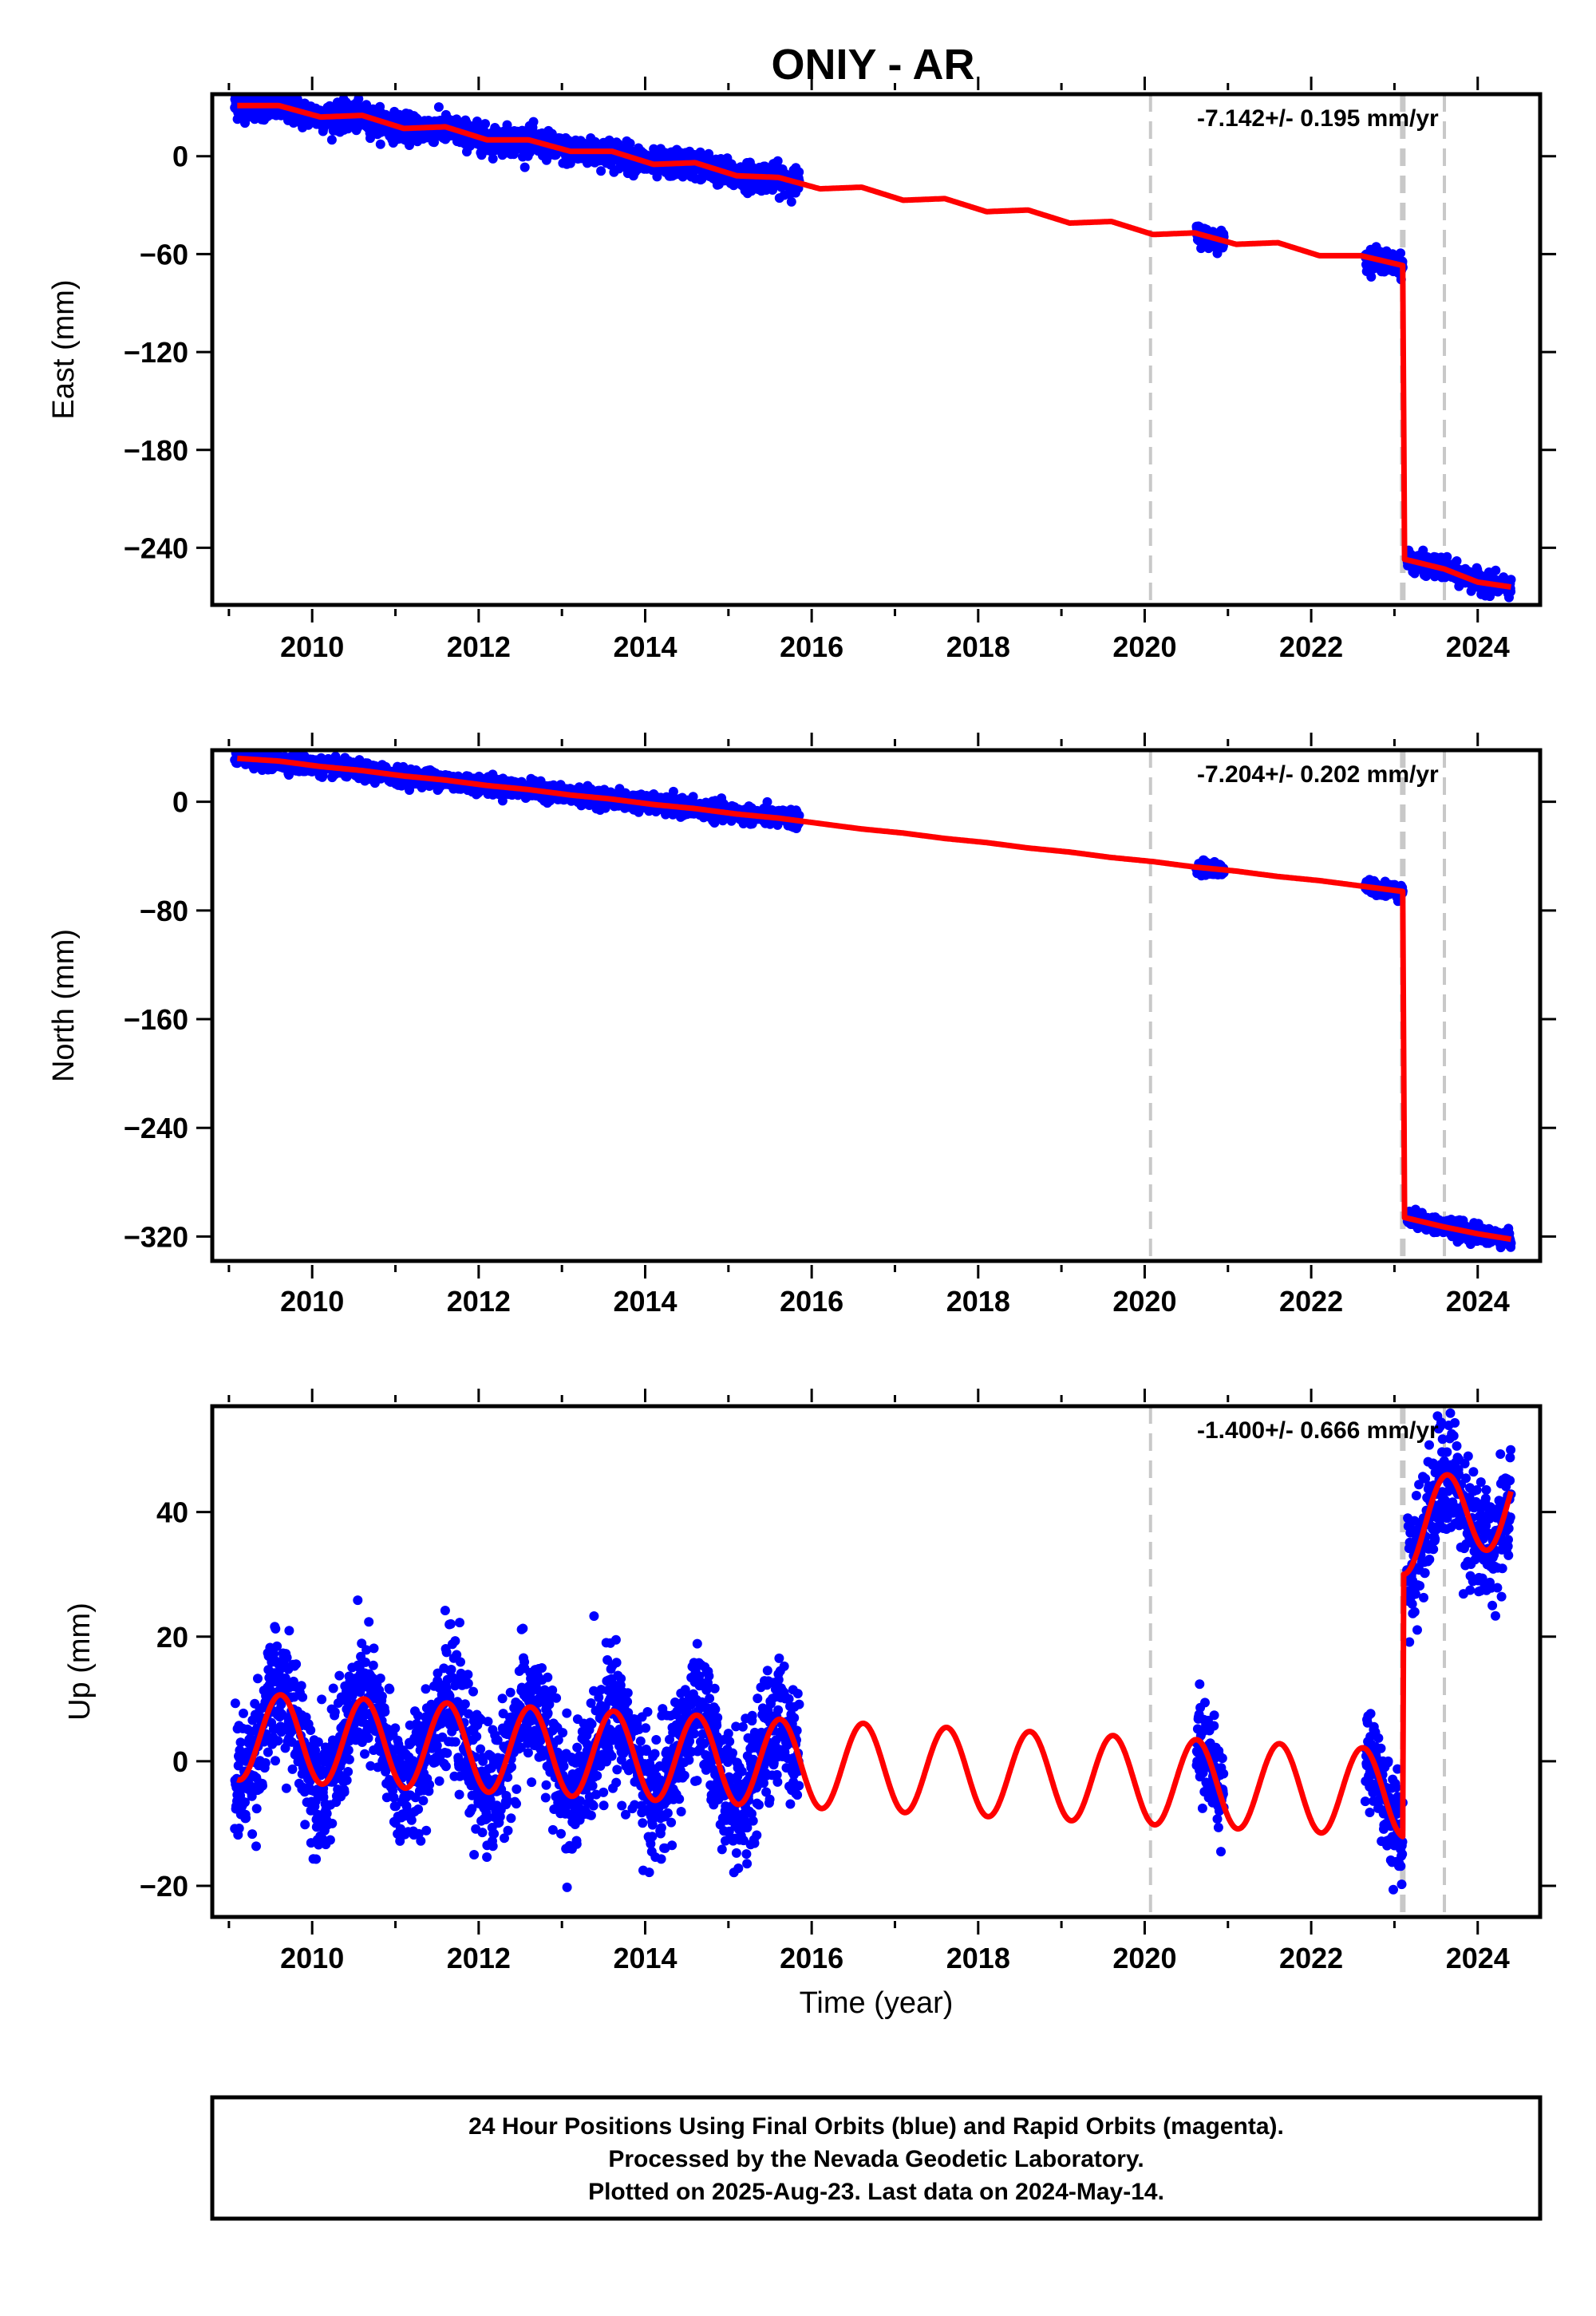  I want to click on y-tick-label: −60, so click(164, 254).